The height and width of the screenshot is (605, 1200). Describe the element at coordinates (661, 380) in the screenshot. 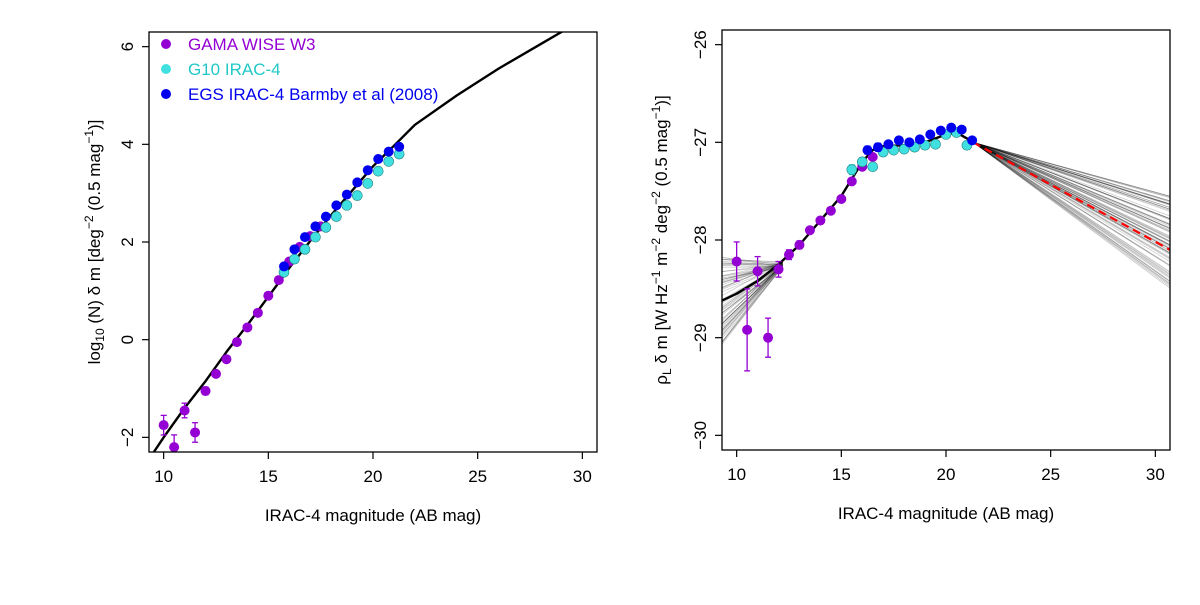

I see `right-ylabel-part: ρ` at that location.